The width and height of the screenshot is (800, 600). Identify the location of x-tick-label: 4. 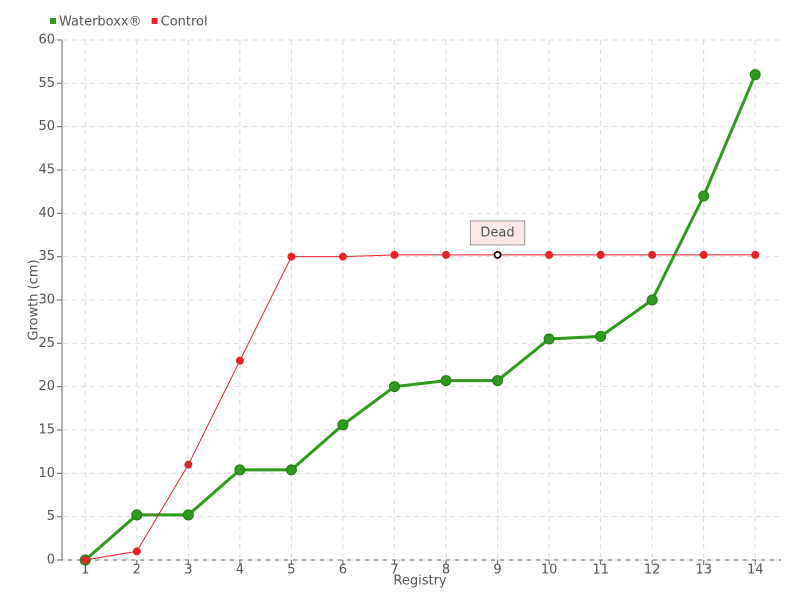
(240, 570).